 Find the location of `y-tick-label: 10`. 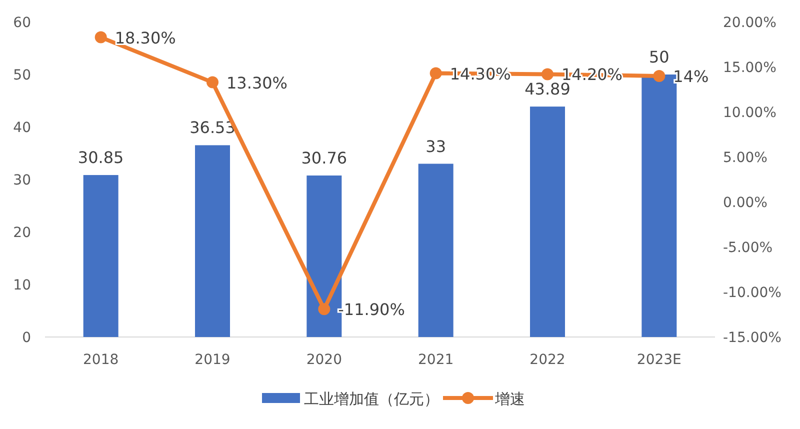

y-tick-label: 10 is located at coordinates (22, 286).